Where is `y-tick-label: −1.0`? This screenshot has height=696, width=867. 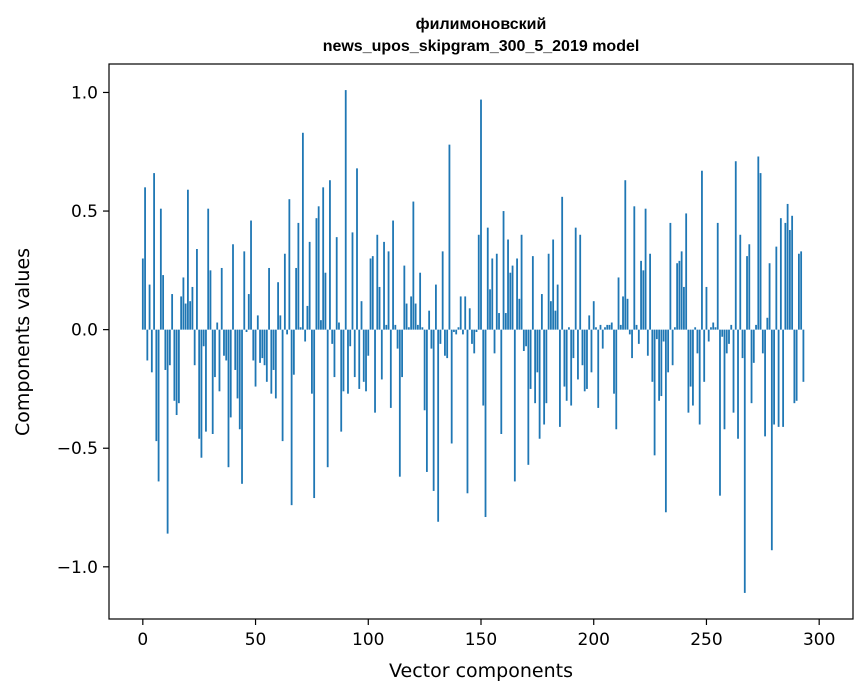
y-tick-label: −1.0 is located at coordinates (77, 568).